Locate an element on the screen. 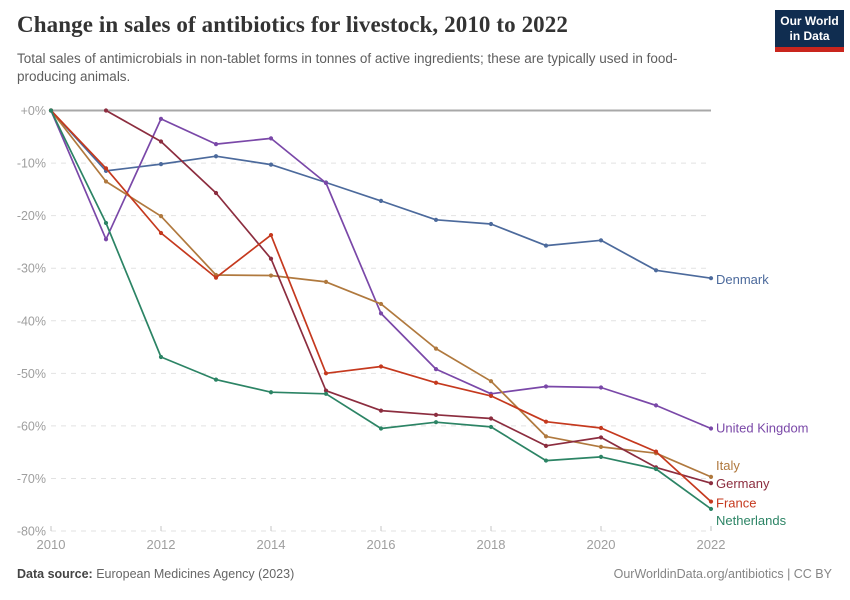 Image resolution: width=850 pixels, height=600 pixels. x-axis-tick-label: 2014 is located at coordinates (271, 544).